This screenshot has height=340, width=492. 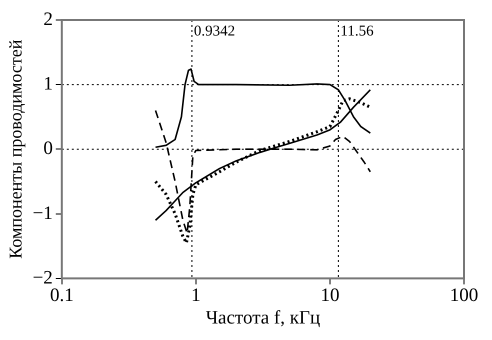 I want to click on y-tick-label: 2, so click(x=48, y=19).